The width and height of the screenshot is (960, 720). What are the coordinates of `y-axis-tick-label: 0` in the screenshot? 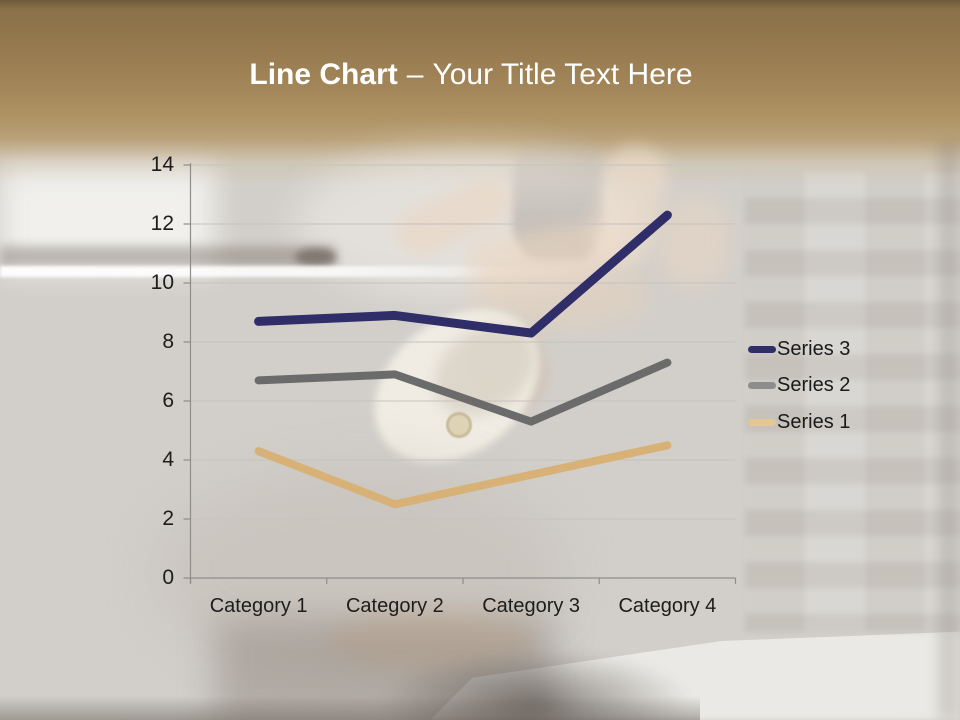 It's located at (168, 577).